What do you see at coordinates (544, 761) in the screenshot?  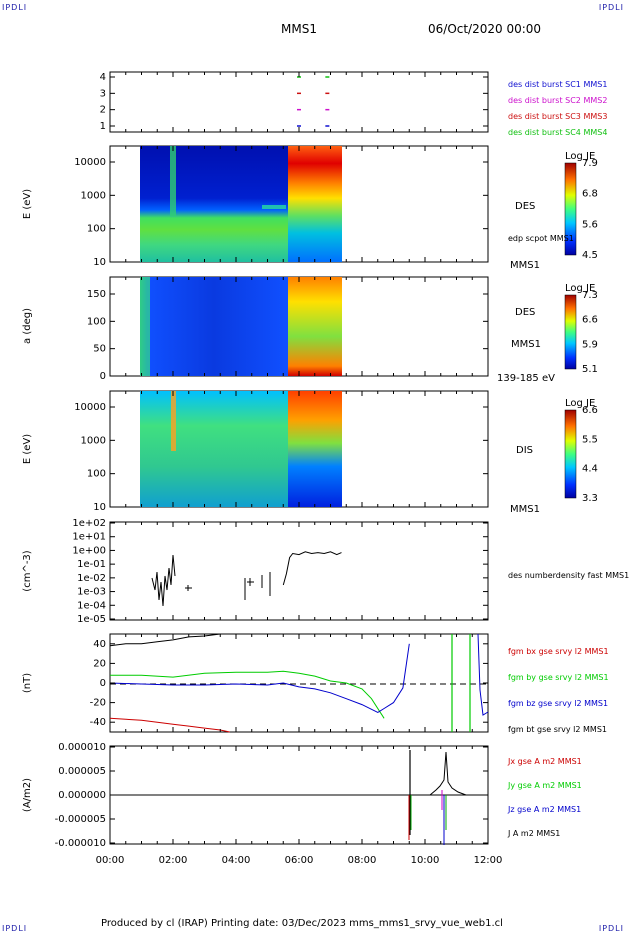 I see `legend-entry: Jx gse A m2 MMS1` at bounding box center [544, 761].